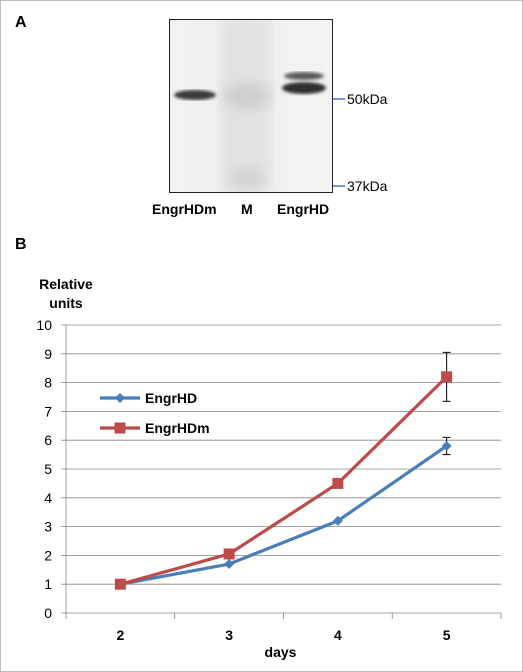  I want to click on western-blot-bands, so click(250, 106).